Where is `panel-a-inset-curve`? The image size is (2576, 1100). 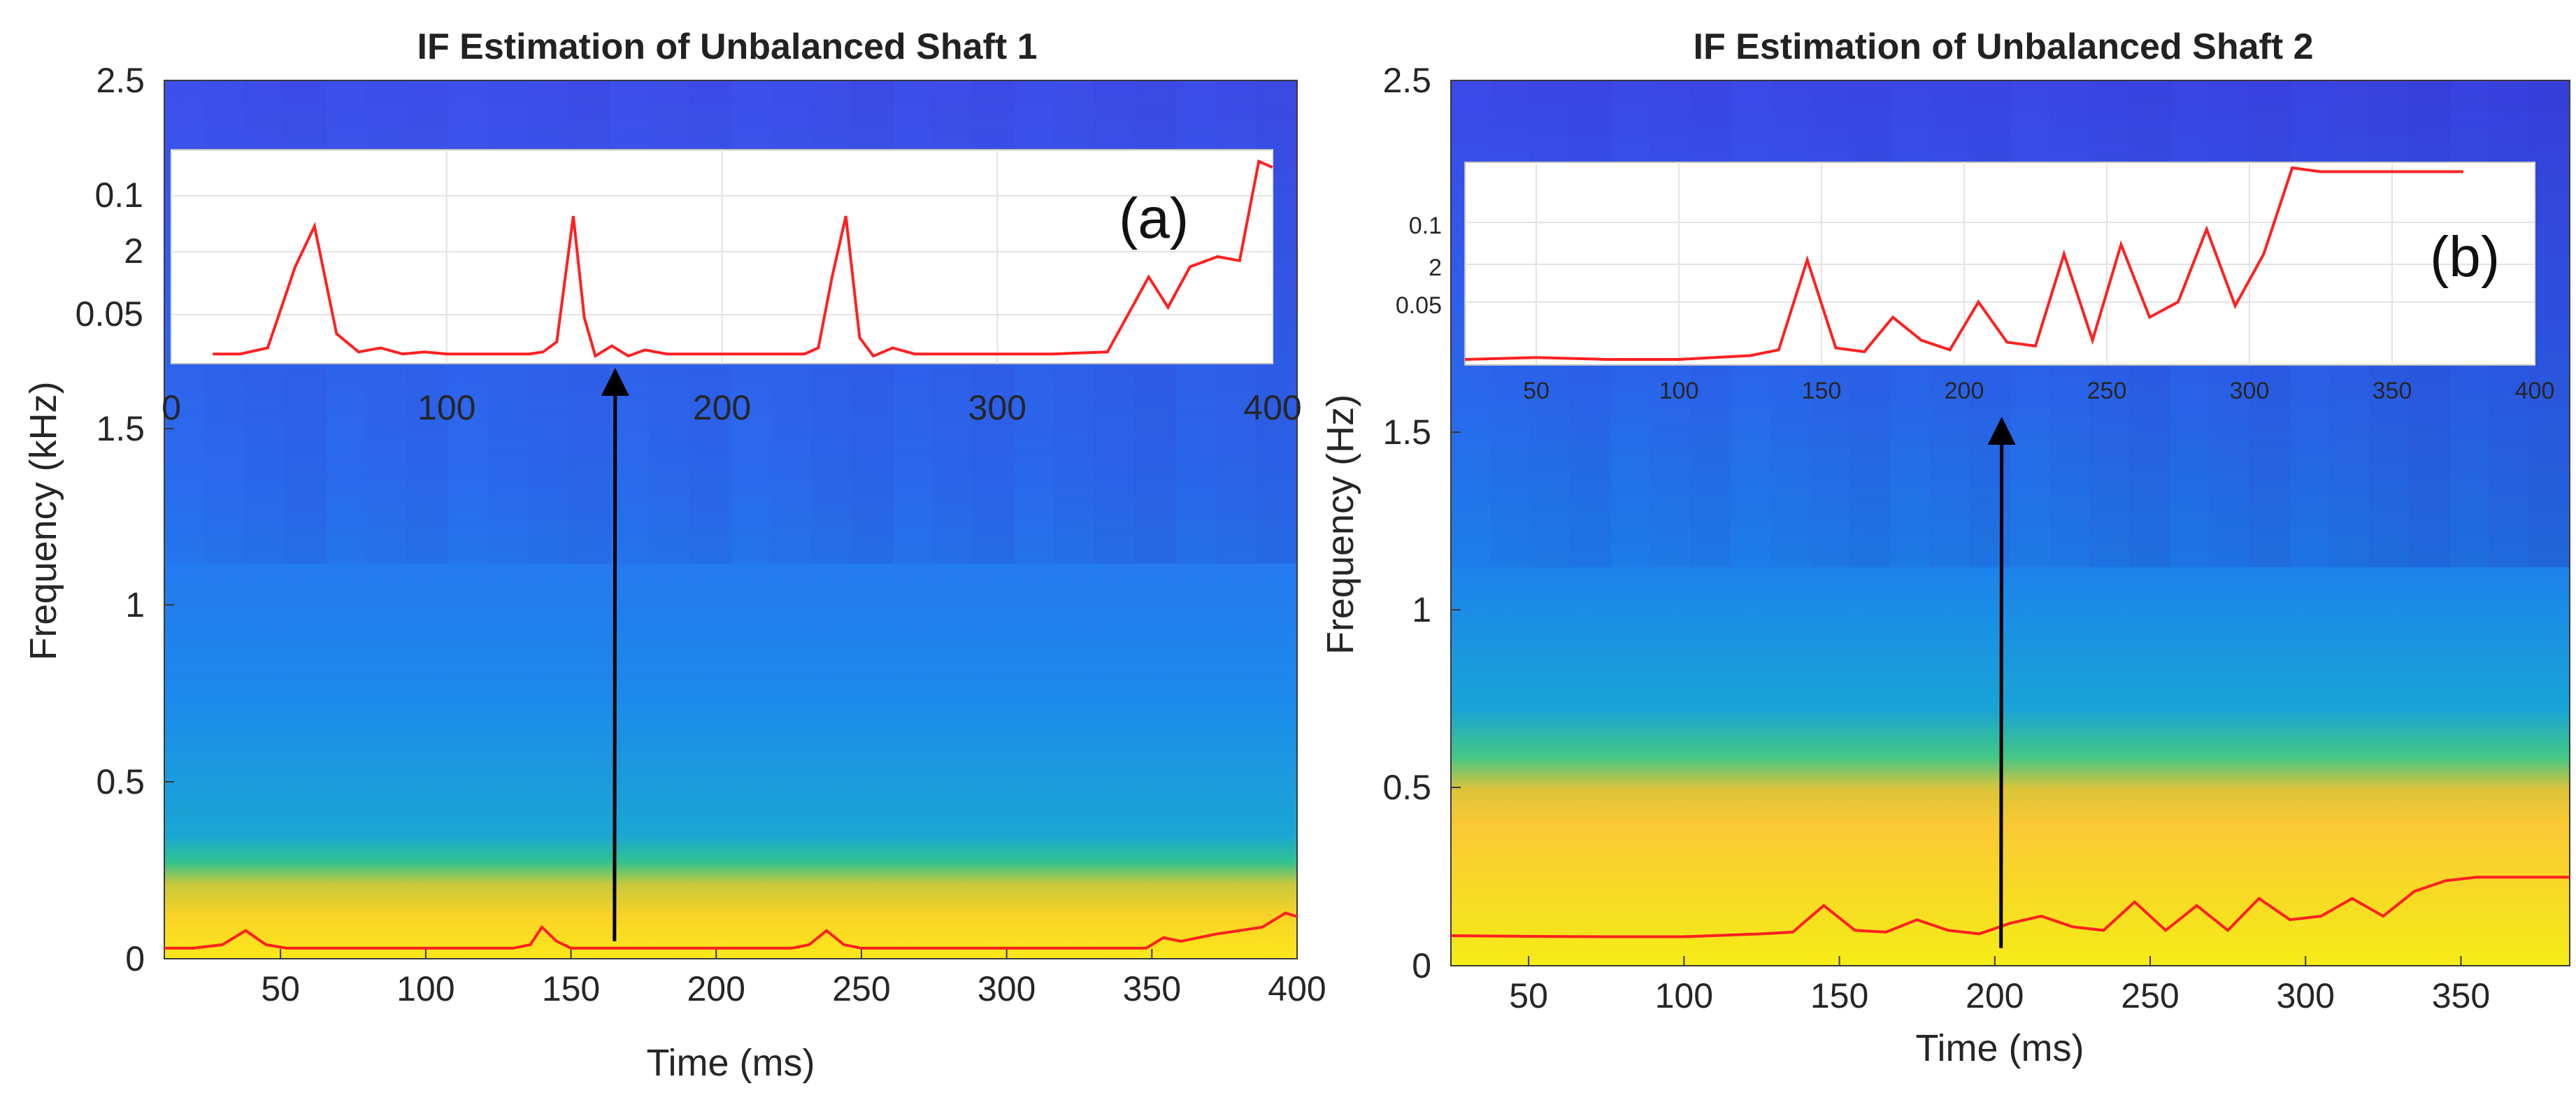 panel-a-inset-curve is located at coordinates (743, 259).